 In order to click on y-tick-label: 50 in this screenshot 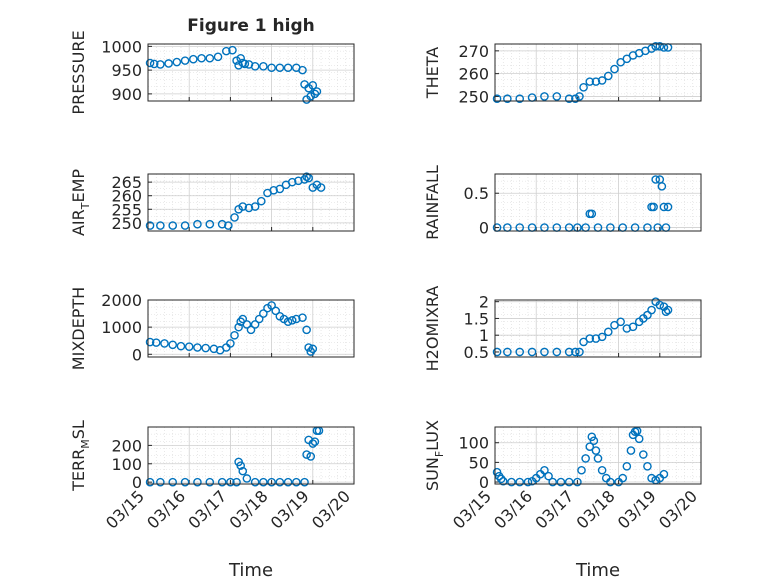, I will do `click(479, 462)`.